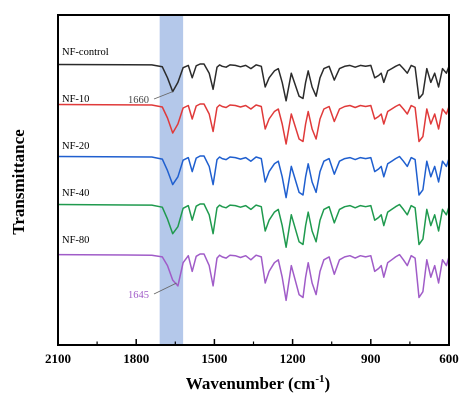  I want to click on x-tick-label-1800: 1800, so click(136, 358).